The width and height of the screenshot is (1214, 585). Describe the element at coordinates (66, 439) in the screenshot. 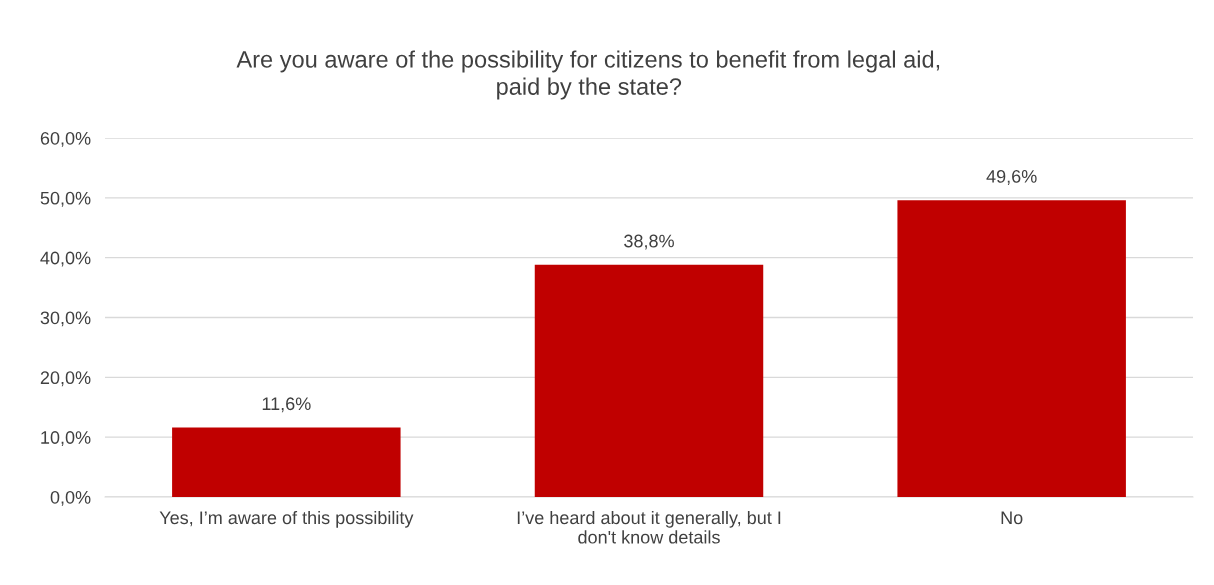

I see `y-tick-label: 10,0%` at that location.